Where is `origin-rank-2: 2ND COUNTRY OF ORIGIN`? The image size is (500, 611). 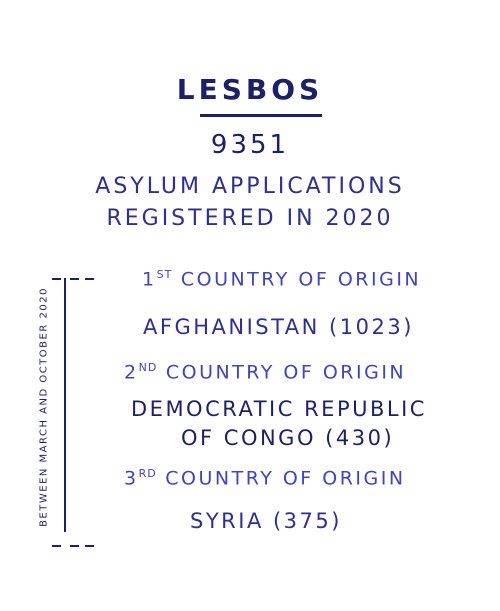 origin-rank-2: 2ND COUNTRY OF ORIGIN is located at coordinates (265, 372).